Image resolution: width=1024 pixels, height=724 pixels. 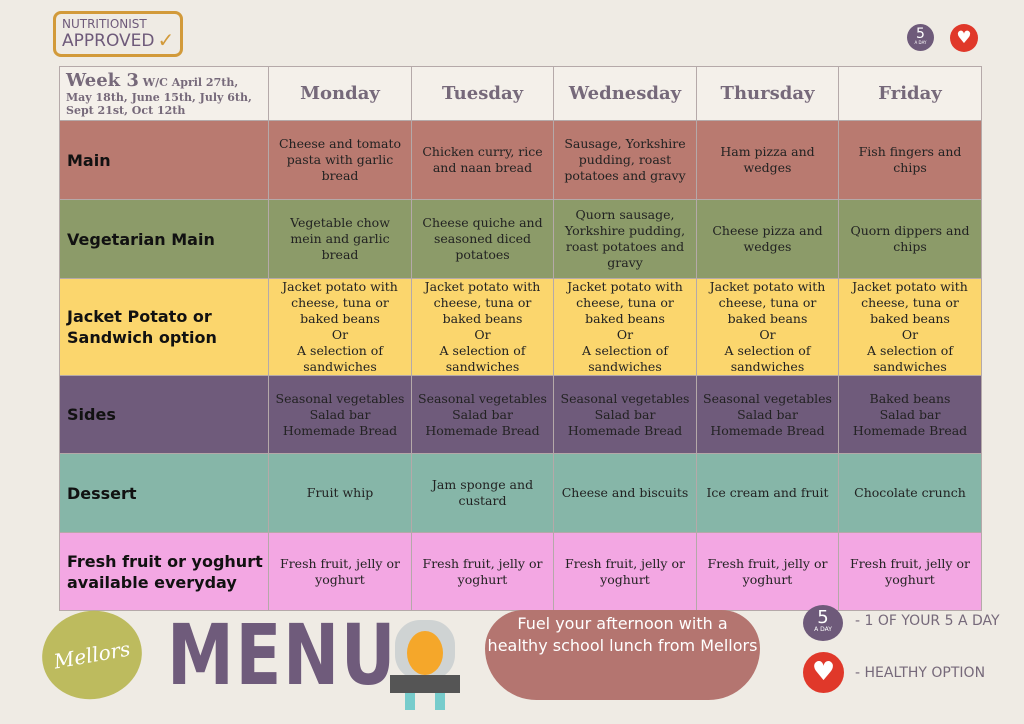 What do you see at coordinates (910, 239) in the screenshot?
I see `menu-cell: Quorn dippers and chips` at bounding box center [910, 239].